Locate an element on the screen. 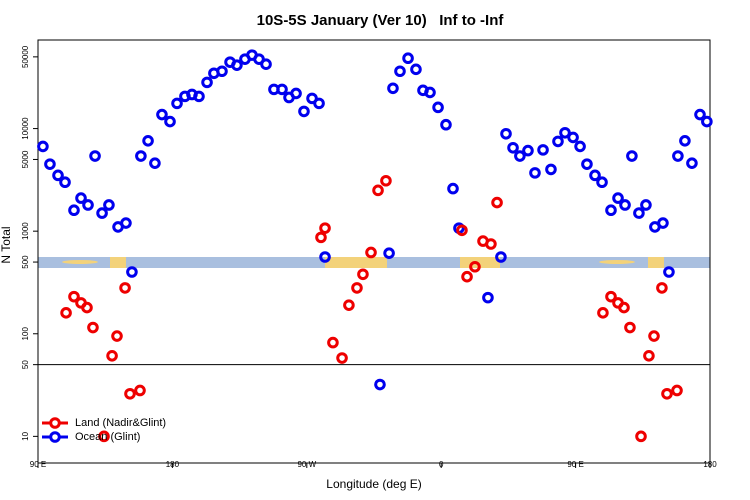  y-axis-label: N Total is located at coordinates (6, 244).